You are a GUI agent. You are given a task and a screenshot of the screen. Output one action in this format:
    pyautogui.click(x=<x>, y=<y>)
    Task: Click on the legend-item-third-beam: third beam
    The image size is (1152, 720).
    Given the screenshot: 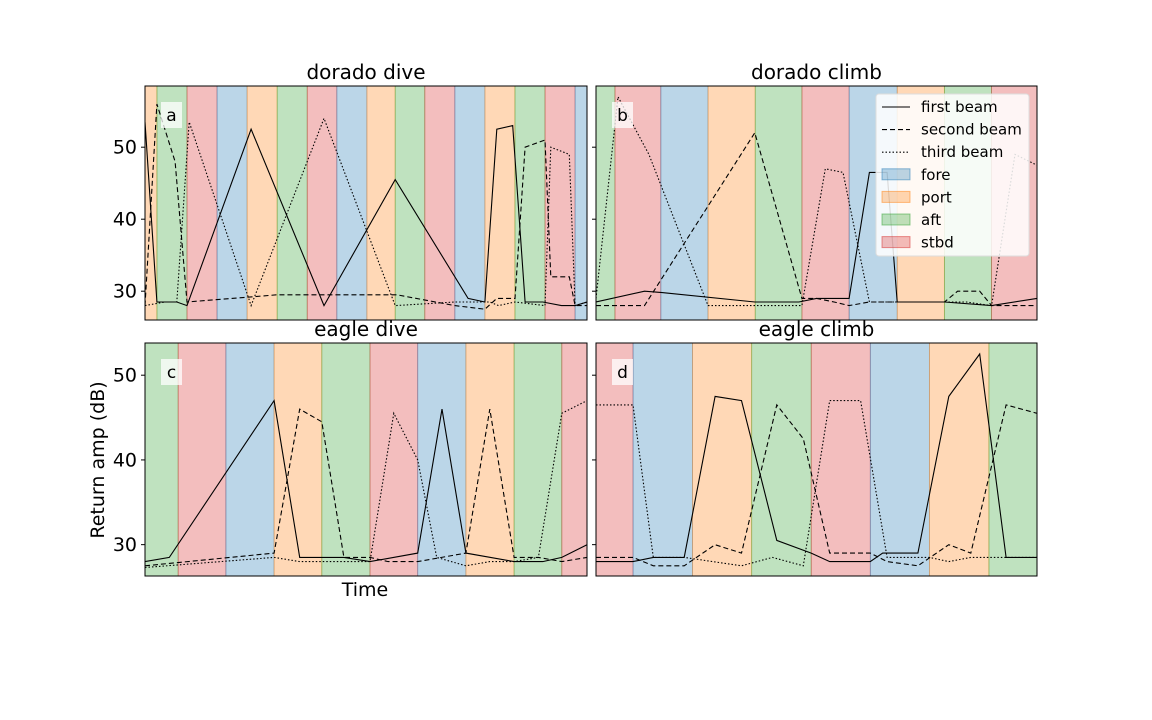 What is the action you would take?
    pyautogui.click(x=942, y=152)
    